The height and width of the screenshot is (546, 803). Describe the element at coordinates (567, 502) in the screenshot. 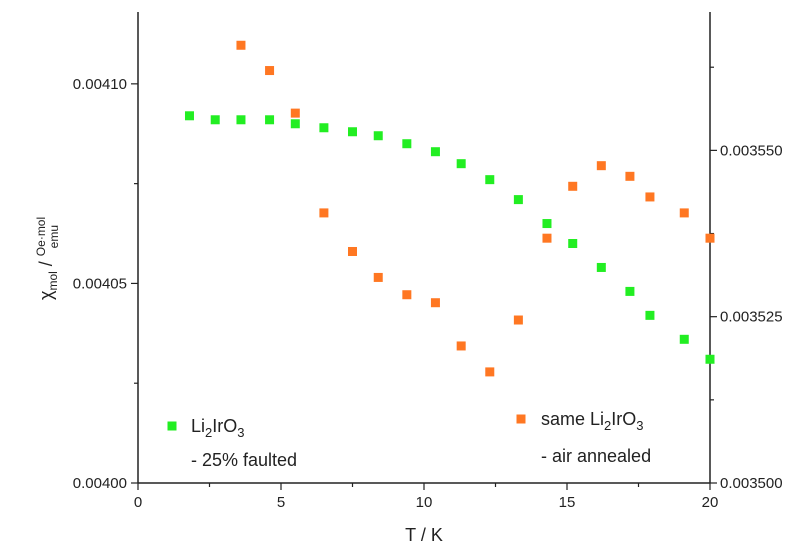

I see `x-tick-label: 15` at that location.